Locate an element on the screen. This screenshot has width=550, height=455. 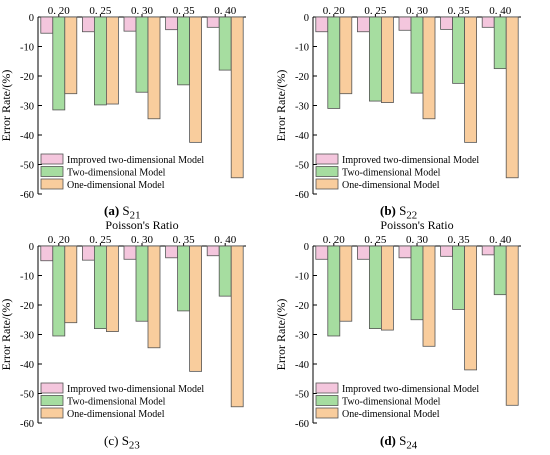
caption-letter: (b) is located at coordinates (388, 210).